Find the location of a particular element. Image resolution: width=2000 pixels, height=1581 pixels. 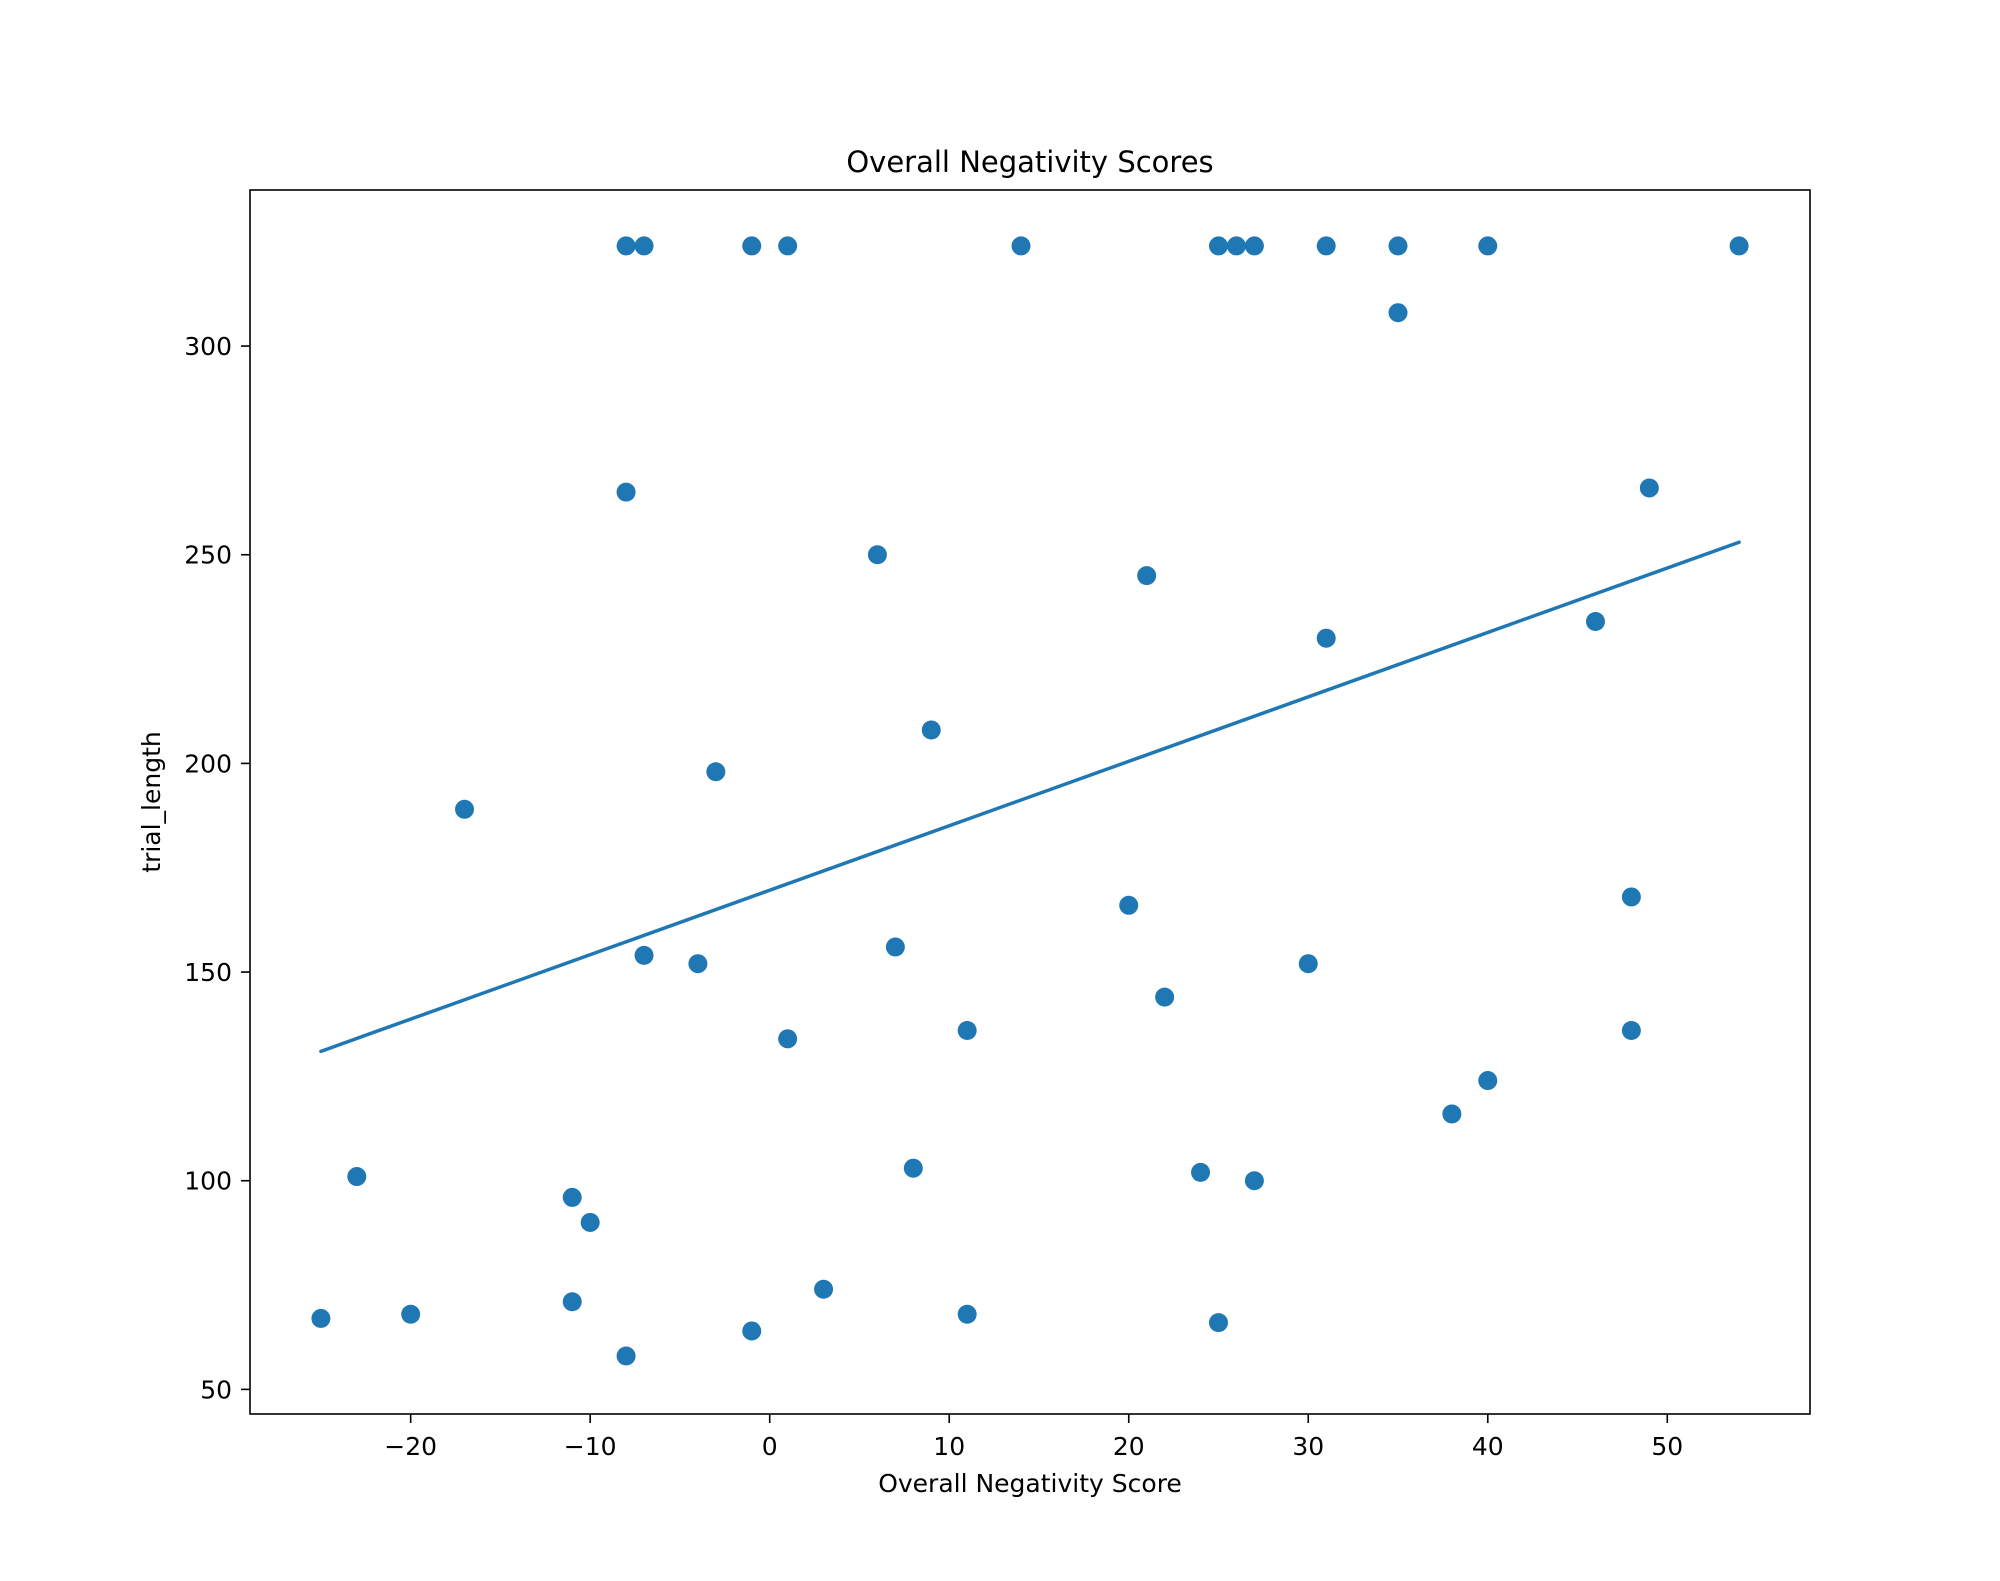

x-tick-label: −20 is located at coordinates (410, 1446).